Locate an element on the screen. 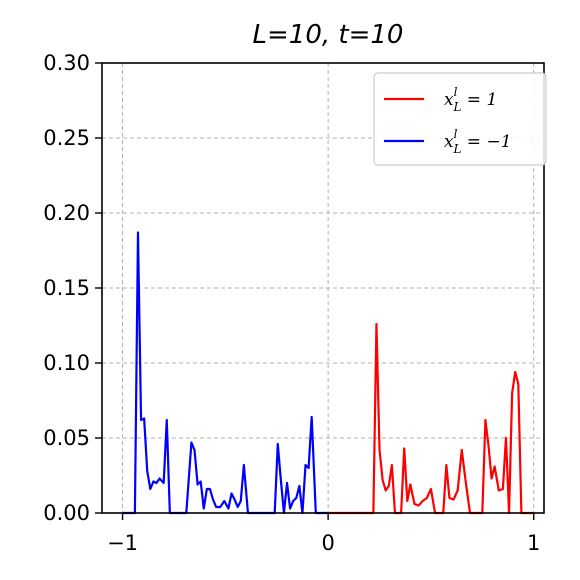  legend-label-0: xl L = 1 is located at coordinates (470, 99).